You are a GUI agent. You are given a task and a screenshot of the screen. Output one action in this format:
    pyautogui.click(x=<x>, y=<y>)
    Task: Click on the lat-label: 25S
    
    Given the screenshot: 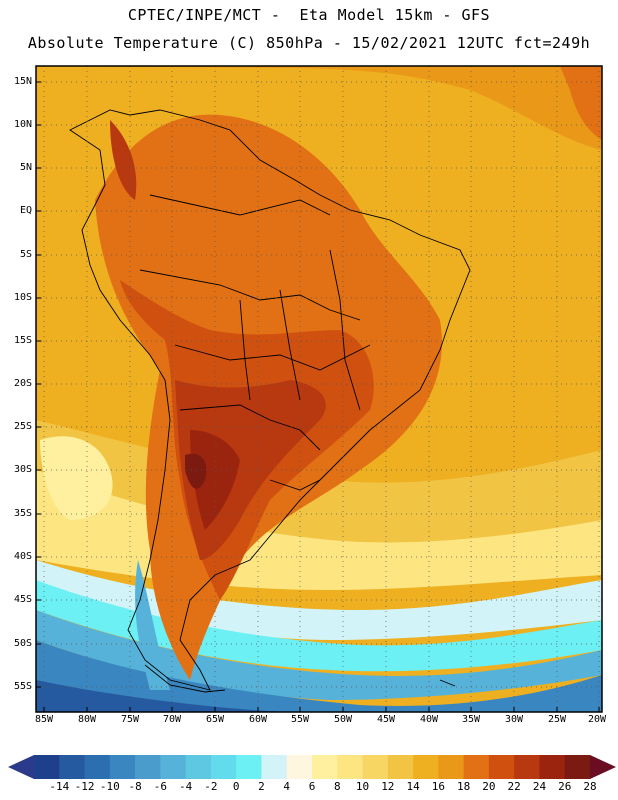 What is the action you would take?
    pyautogui.click(x=22, y=426)
    